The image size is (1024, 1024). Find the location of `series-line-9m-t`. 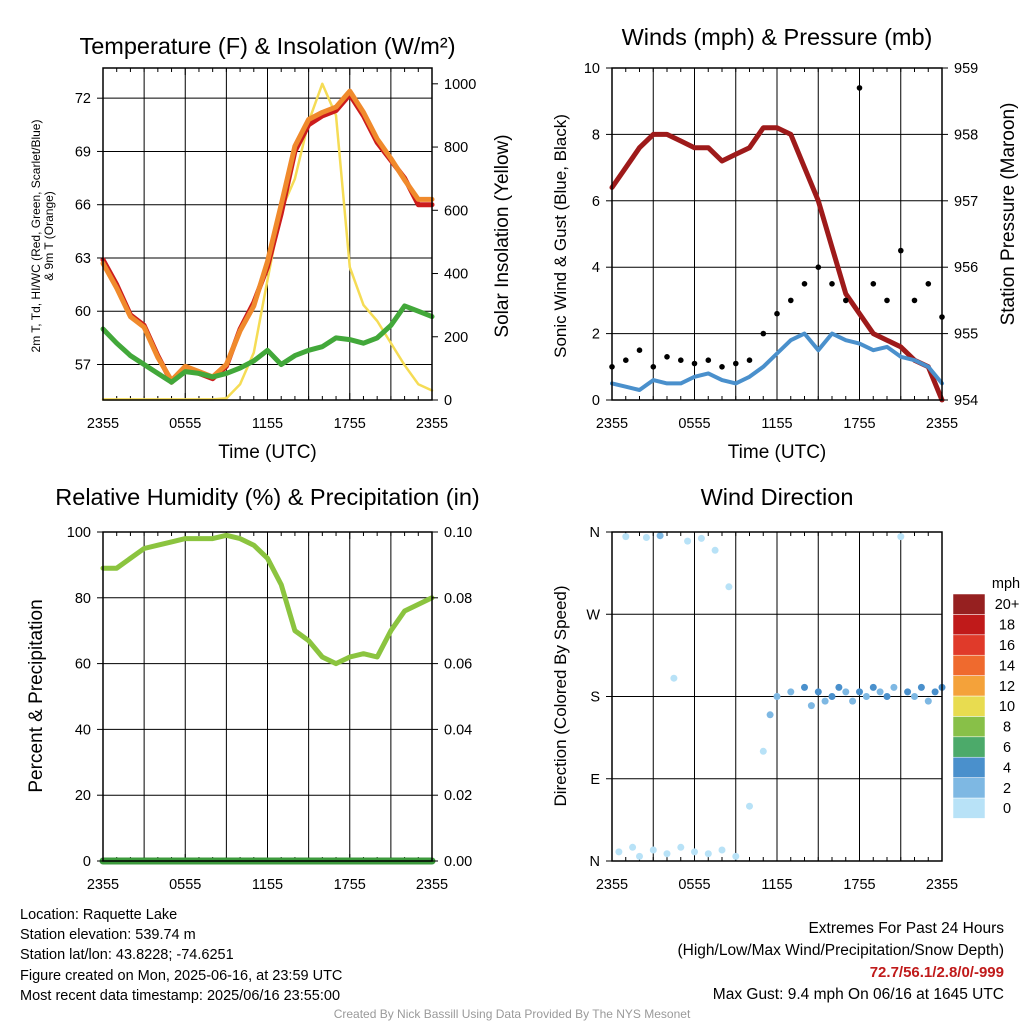

series-line-9m-t is located at coordinates (267, 235).